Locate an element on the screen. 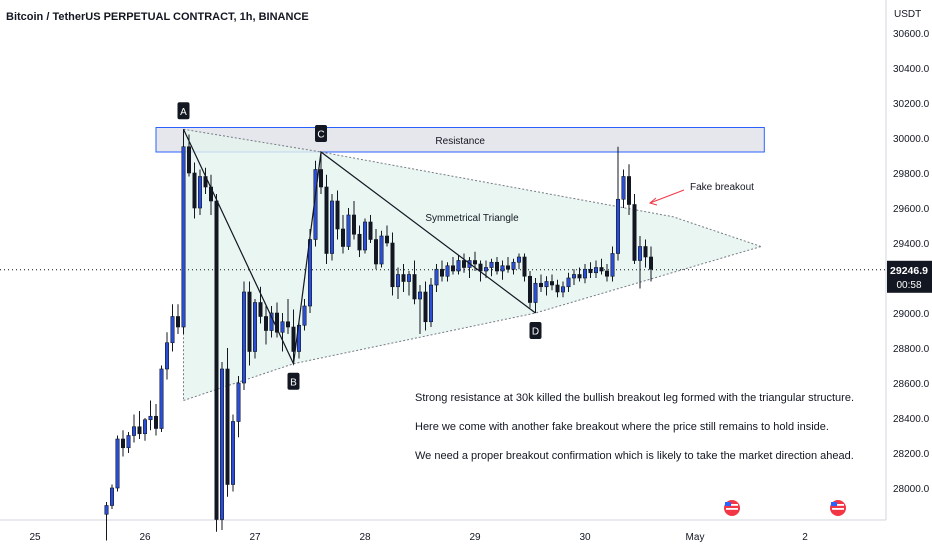 The image size is (932, 550). time-axis: 25 26 27 28 29 30 May 2 is located at coordinates (418, 537).